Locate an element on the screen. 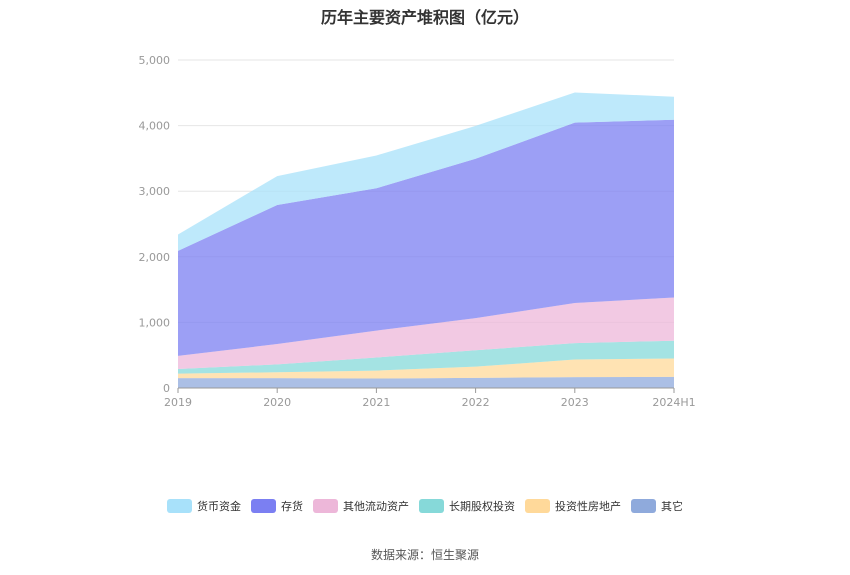 The image size is (850, 575). area-series-其它 is located at coordinates (426, 382).